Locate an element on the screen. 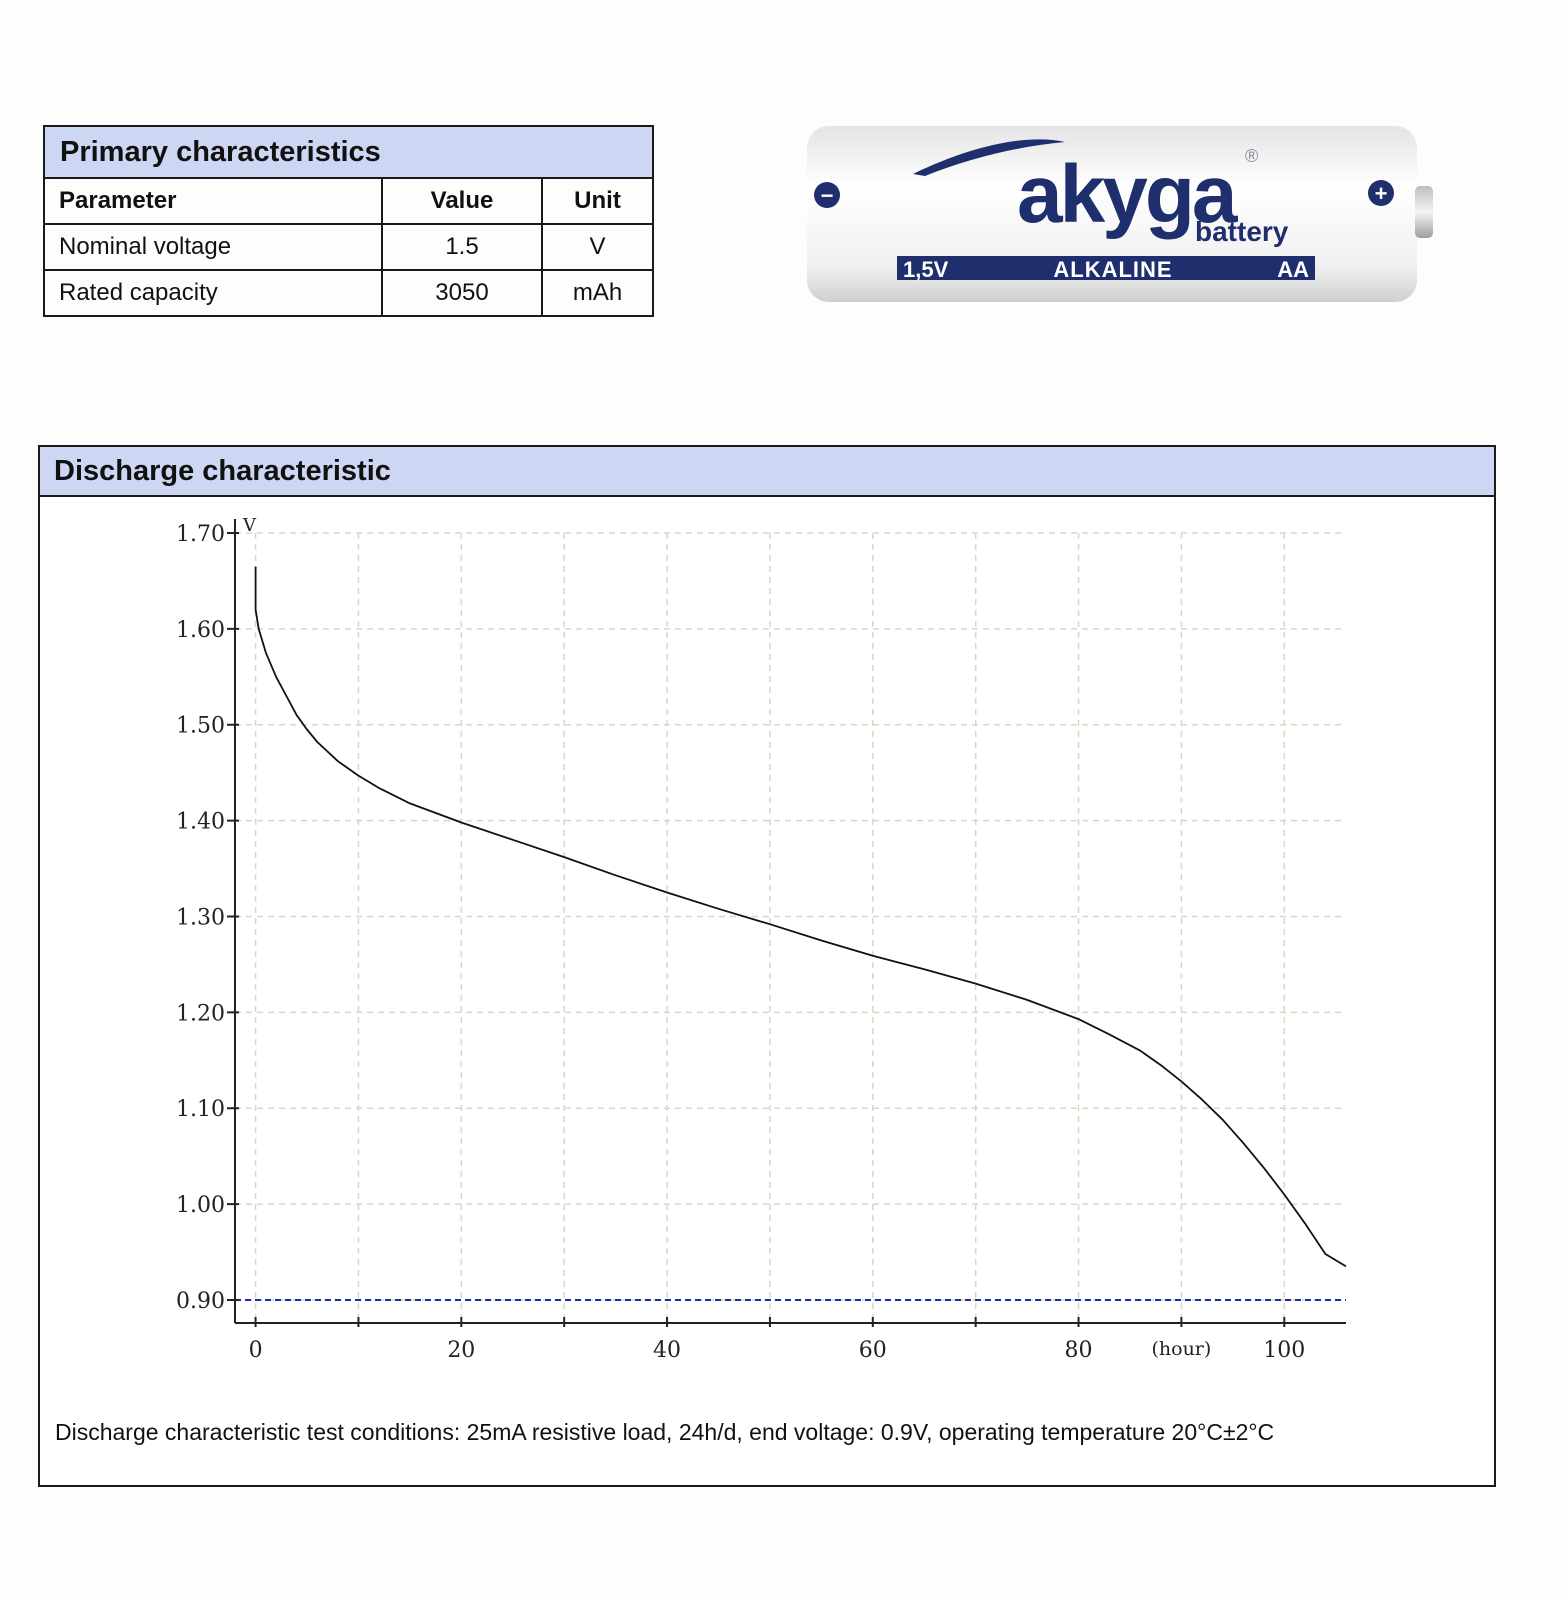 The image size is (1561, 1600). y-tick-label: 1.20 is located at coordinates (200, 1013).